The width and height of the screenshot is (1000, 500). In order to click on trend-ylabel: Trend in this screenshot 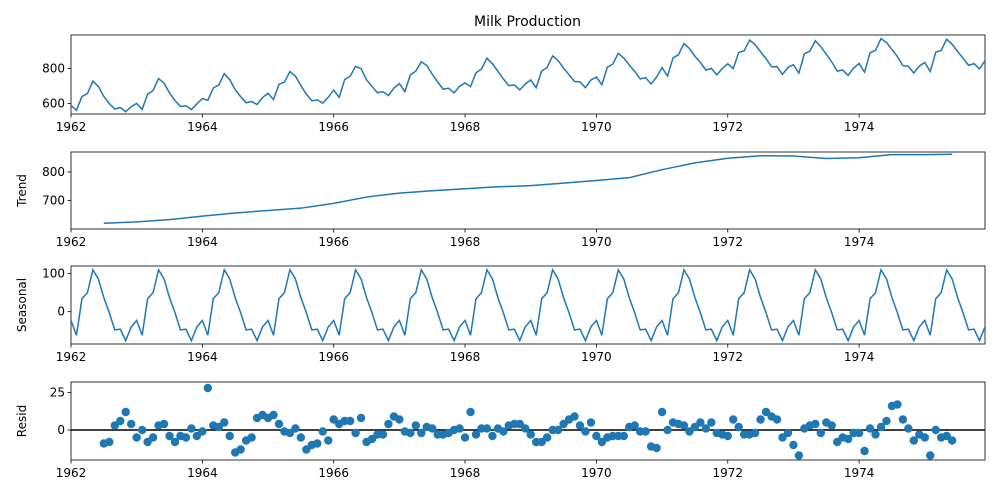, I will do `click(22, 191)`.